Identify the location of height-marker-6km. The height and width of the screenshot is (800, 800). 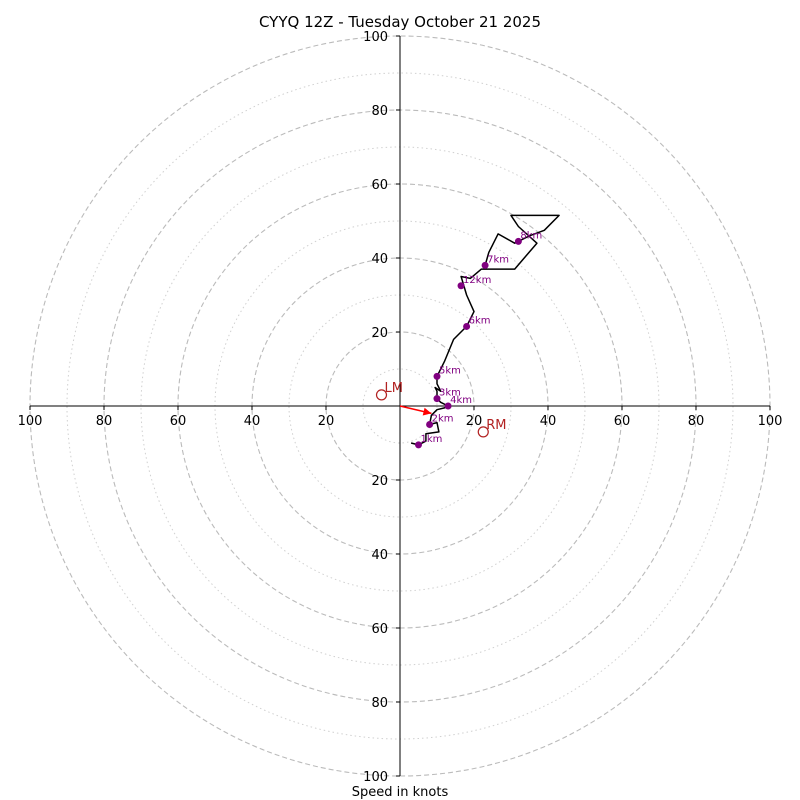
(467, 326).